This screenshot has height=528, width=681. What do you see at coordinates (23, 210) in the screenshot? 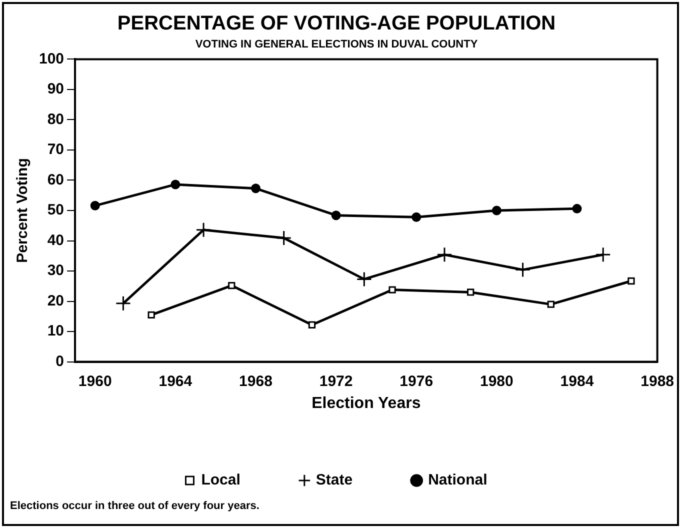
I see `y-axis-title: Percent Voting` at bounding box center [23, 210].